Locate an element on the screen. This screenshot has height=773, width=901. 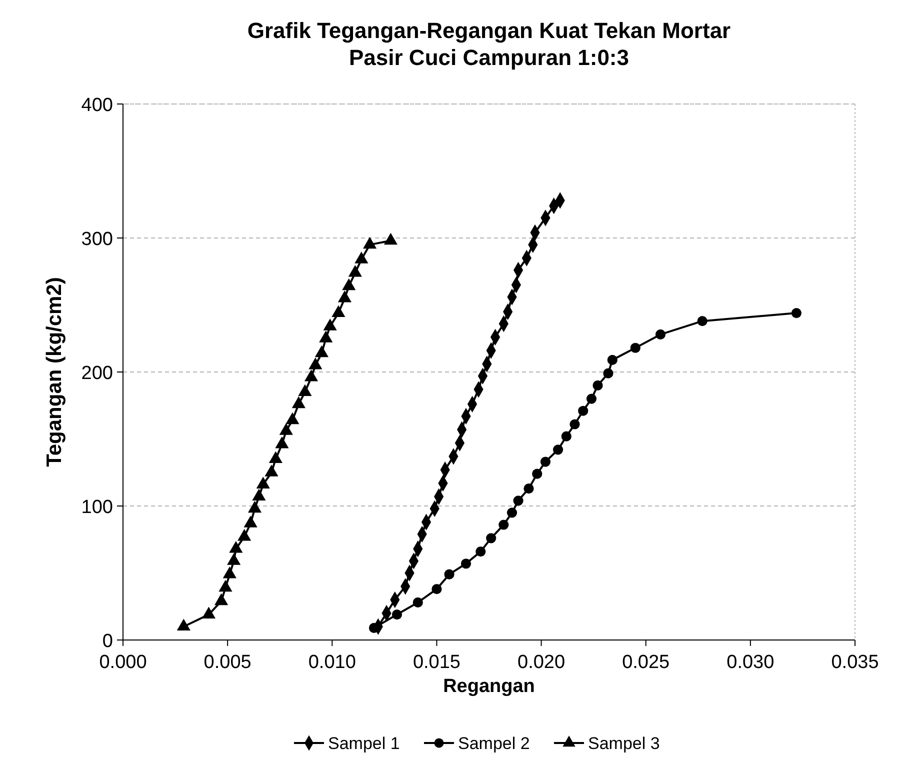
x-tick-label: 0.025 is located at coordinates (646, 662).